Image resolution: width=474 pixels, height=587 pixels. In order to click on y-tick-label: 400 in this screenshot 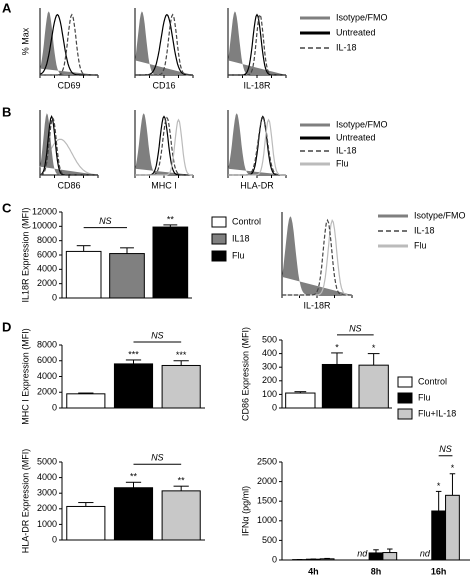, I will do `click(269, 353)`.